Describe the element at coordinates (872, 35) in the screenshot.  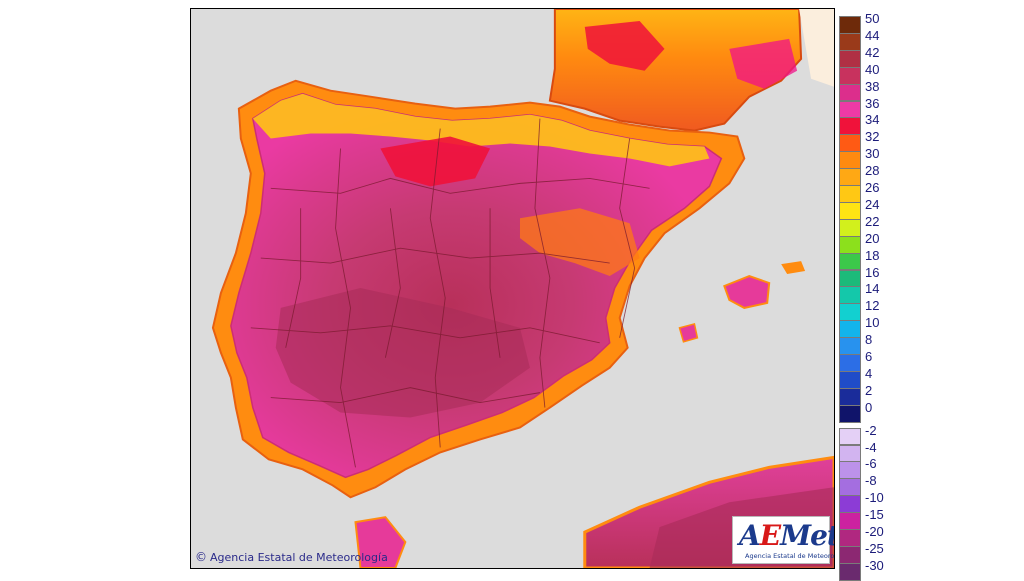
I see `legend-label: 44` at that location.